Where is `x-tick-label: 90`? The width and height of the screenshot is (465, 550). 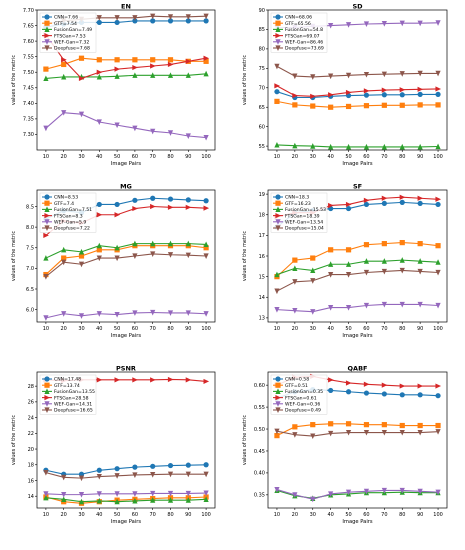 x-tick-label: 90 is located at coordinates (420, 157).